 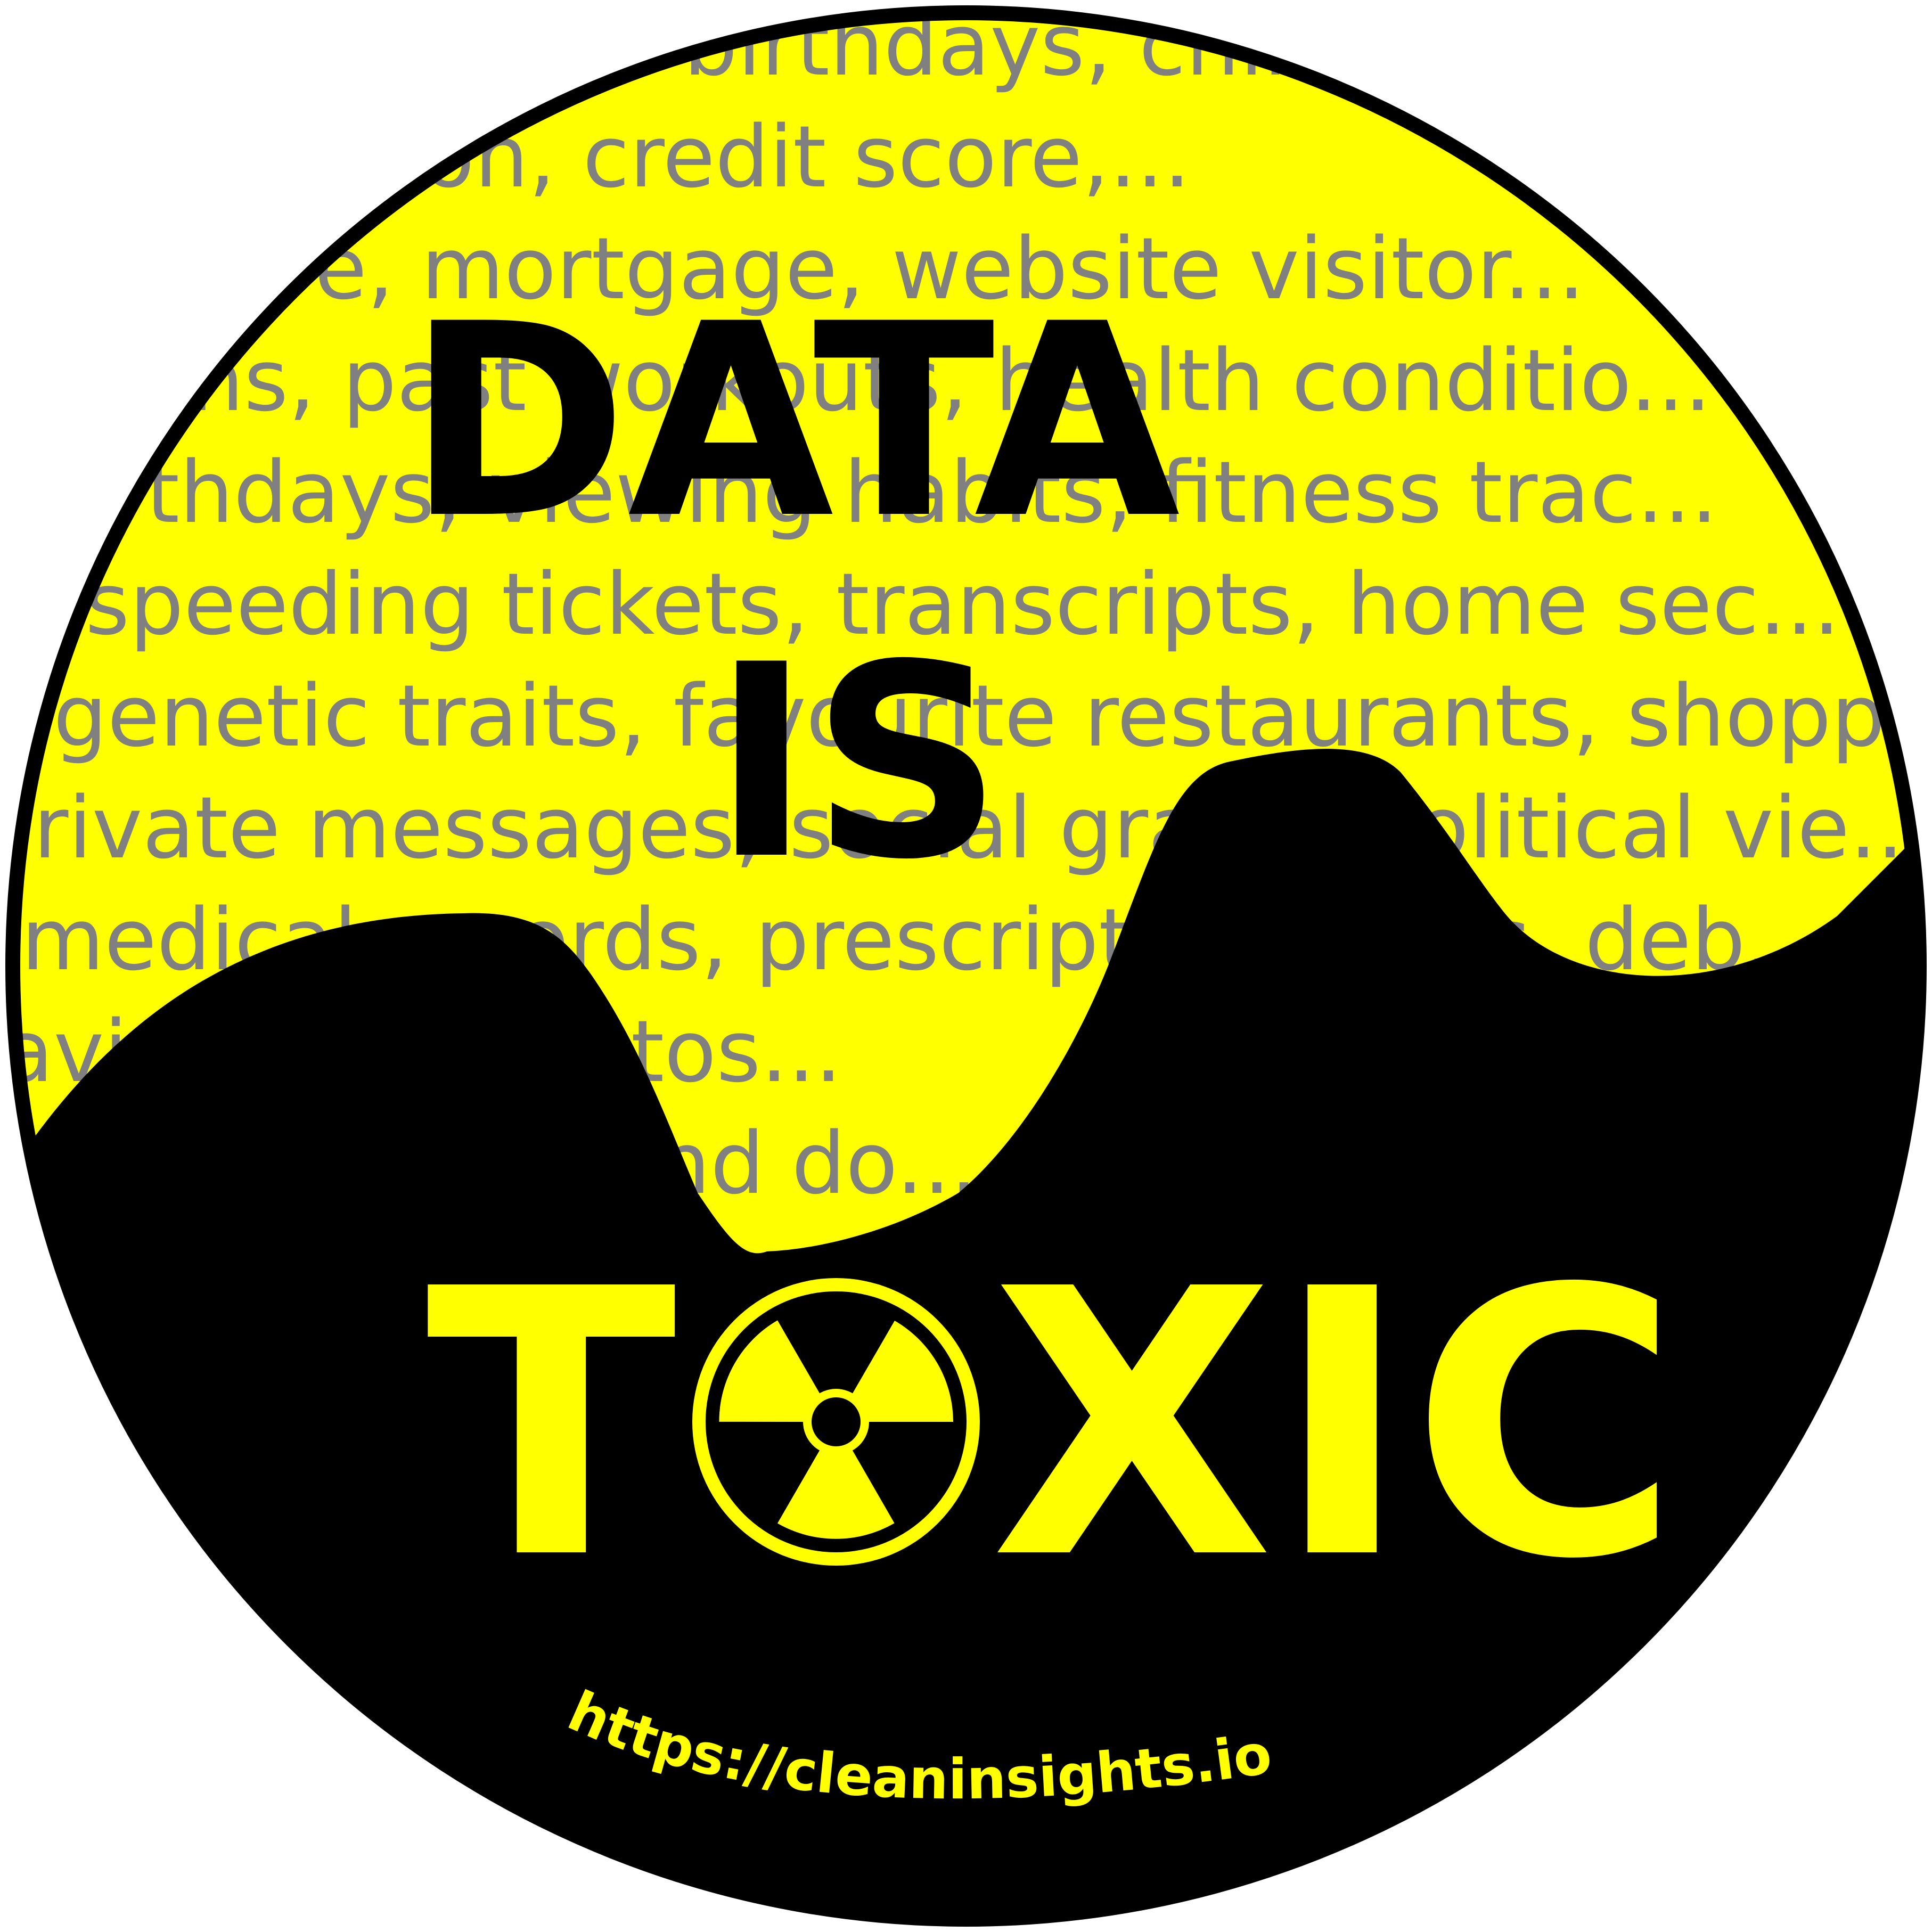 What do you see at coordinates (1335, 1425) in the screenshot?
I see `title-toxic-xic: XIC` at bounding box center [1335, 1425].